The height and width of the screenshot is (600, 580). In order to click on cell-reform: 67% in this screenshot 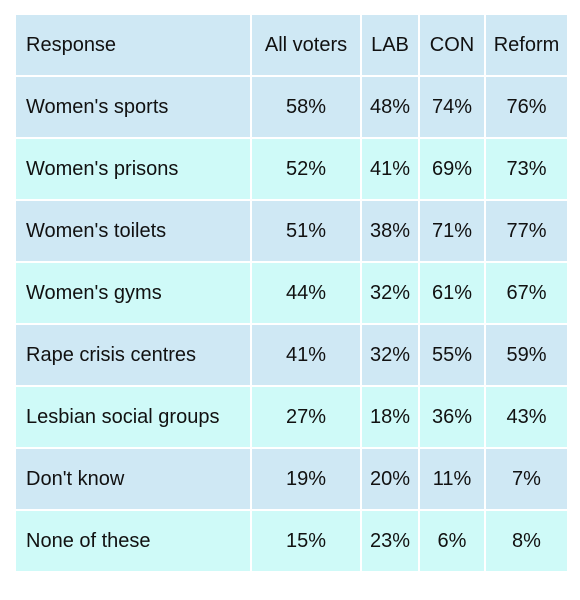, I will do `click(526, 293)`.